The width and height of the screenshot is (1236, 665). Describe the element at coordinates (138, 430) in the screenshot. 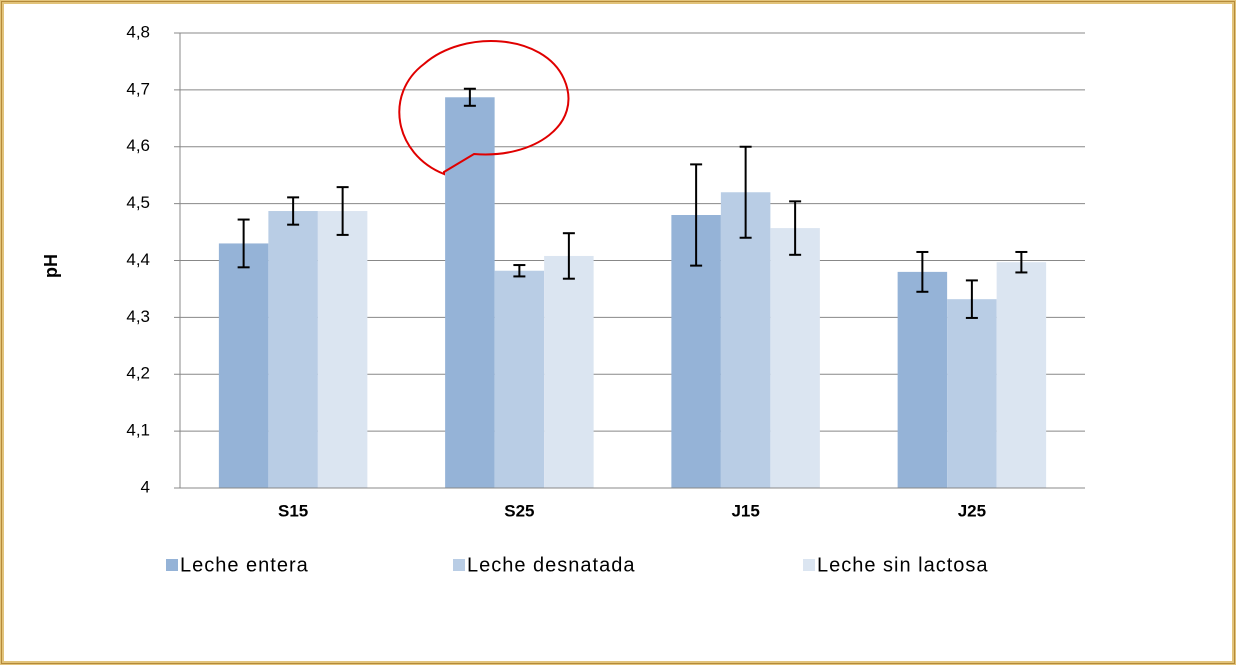

I see `y-tick-label: 4,1` at that location.